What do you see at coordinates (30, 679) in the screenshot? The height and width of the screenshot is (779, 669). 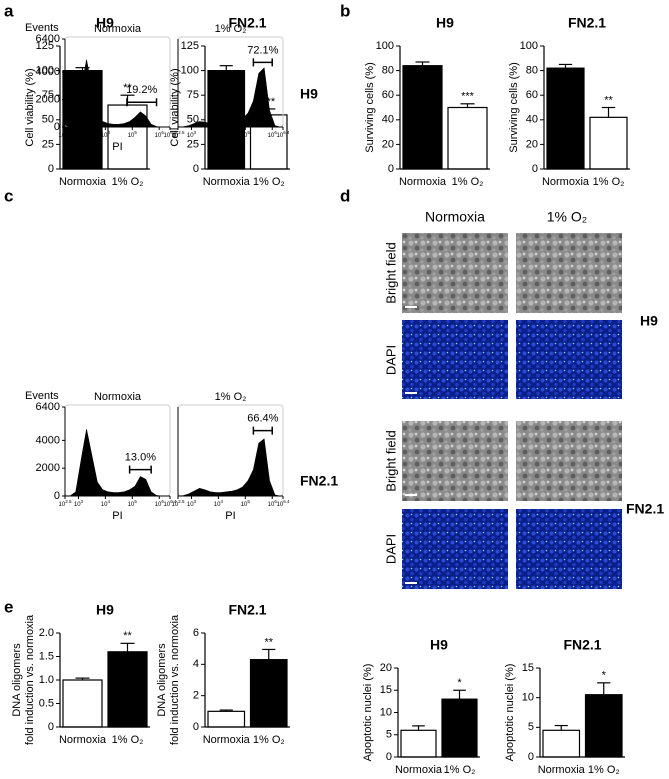 I see `y-axis-label: fold induction vs. normoxia` at bounding box center [30, 679].